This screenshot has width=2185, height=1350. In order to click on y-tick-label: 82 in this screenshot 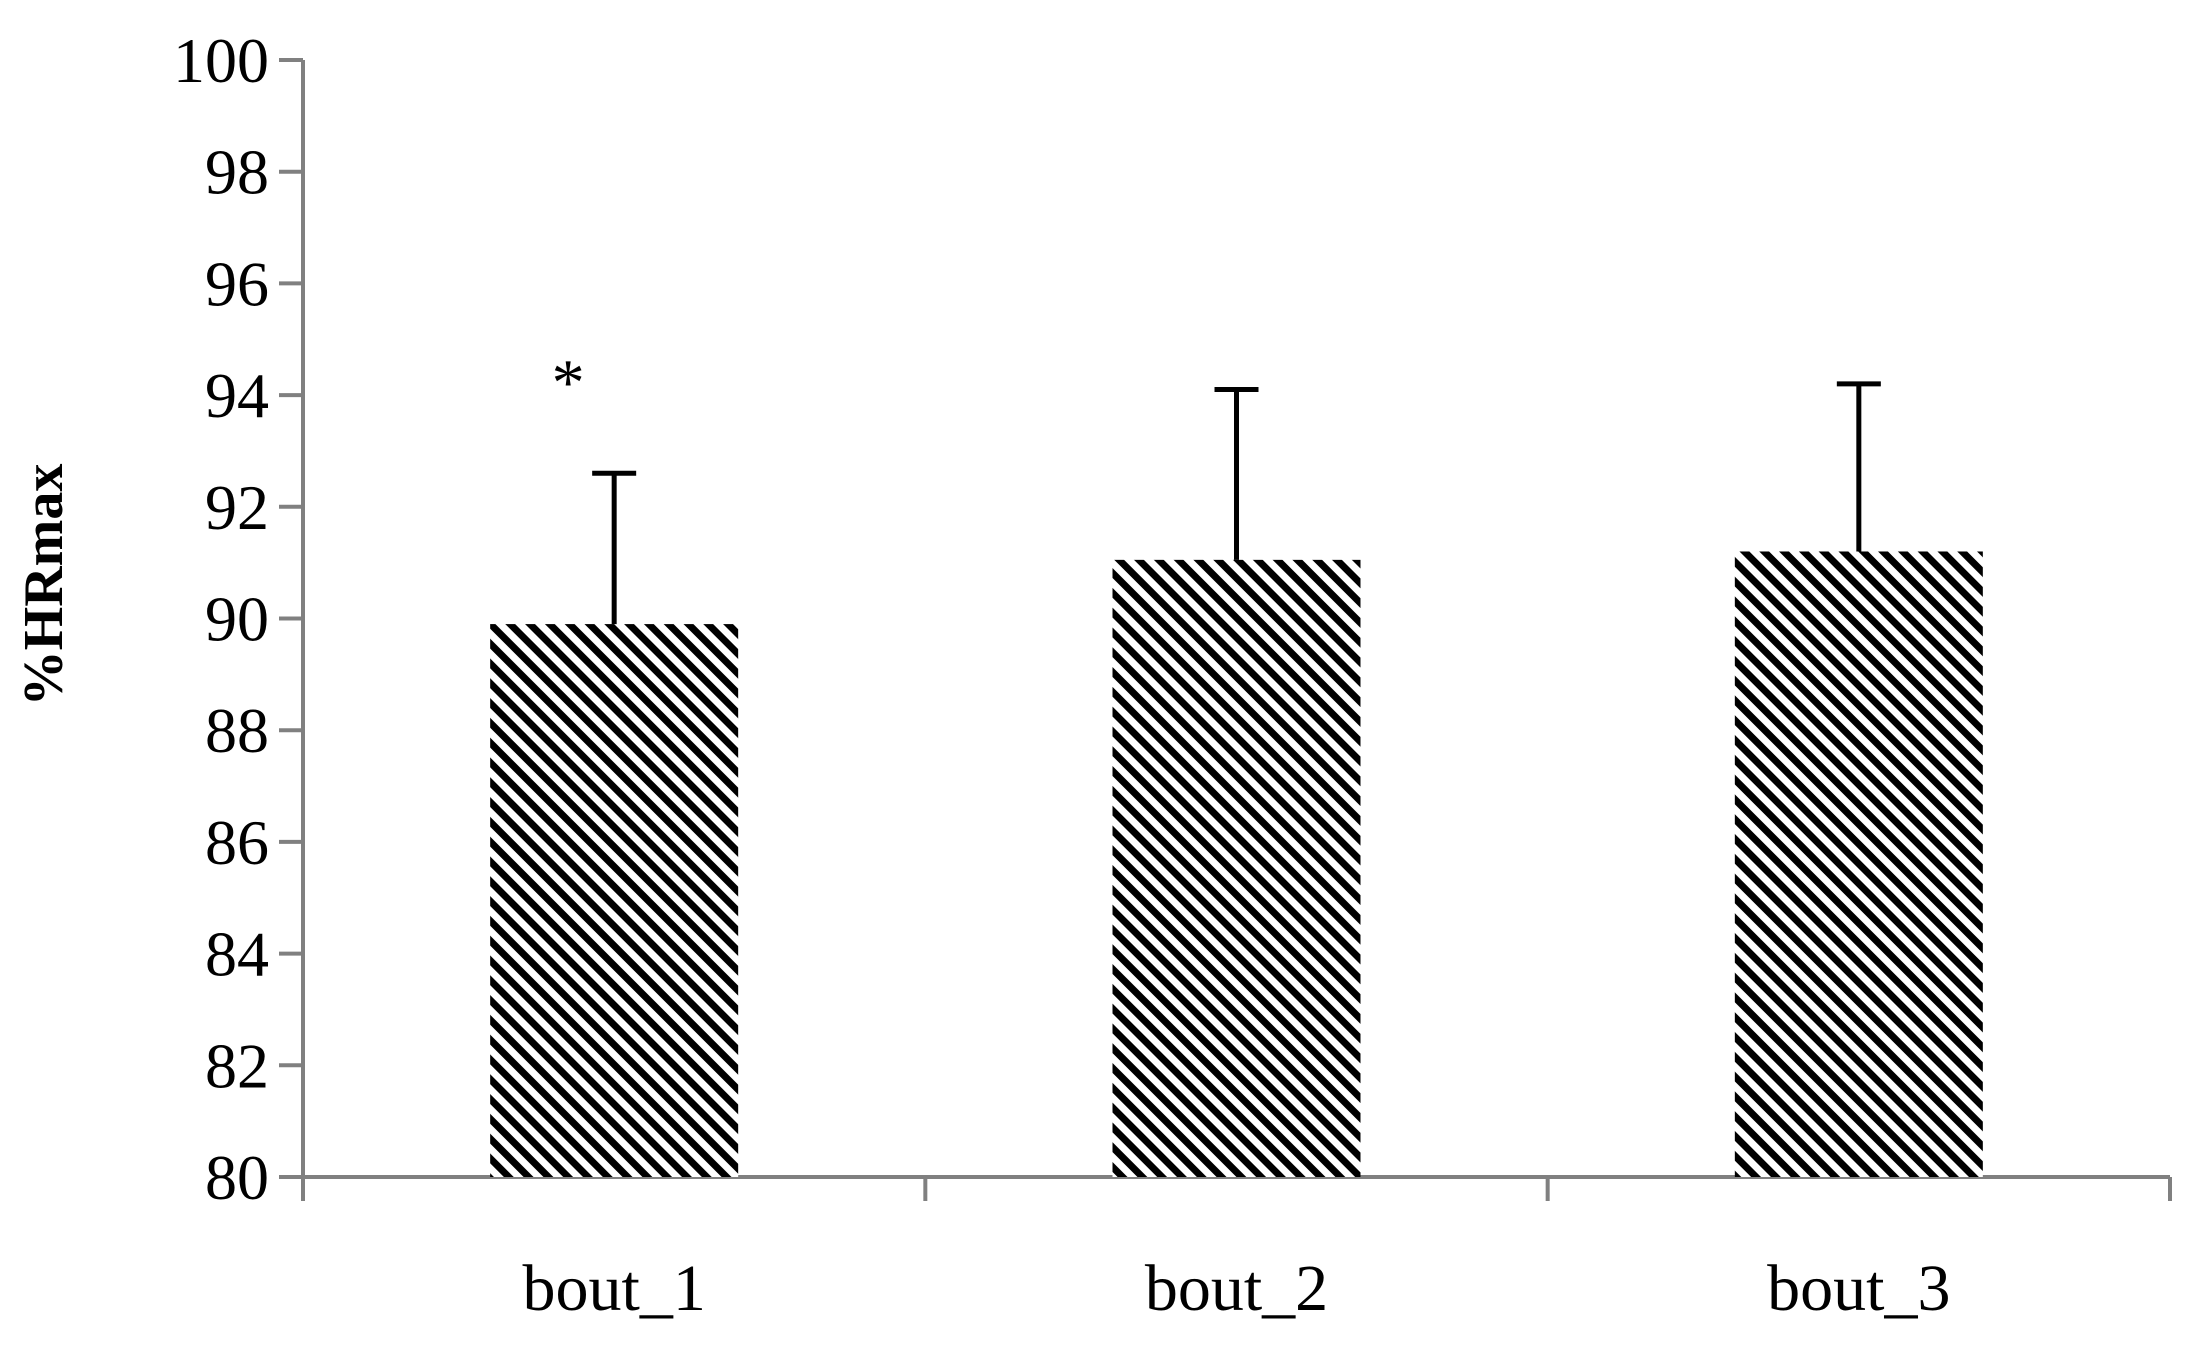, I will do `click(237, 1065)`.